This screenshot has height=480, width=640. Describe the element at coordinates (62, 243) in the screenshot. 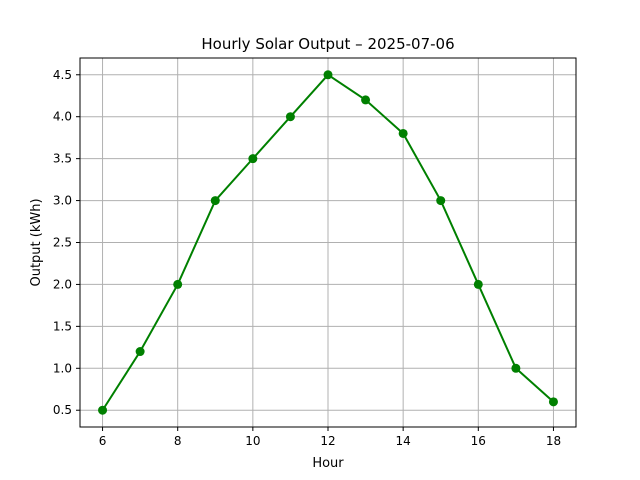

I see `y-tick-label: 2.5` at that location.